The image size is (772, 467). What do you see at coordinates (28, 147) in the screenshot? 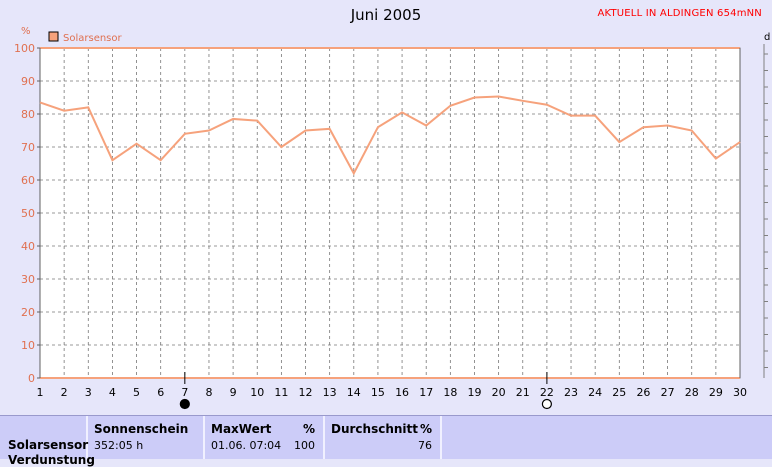
I see `y-tick-label: 70` at bounding box center [28, 147].